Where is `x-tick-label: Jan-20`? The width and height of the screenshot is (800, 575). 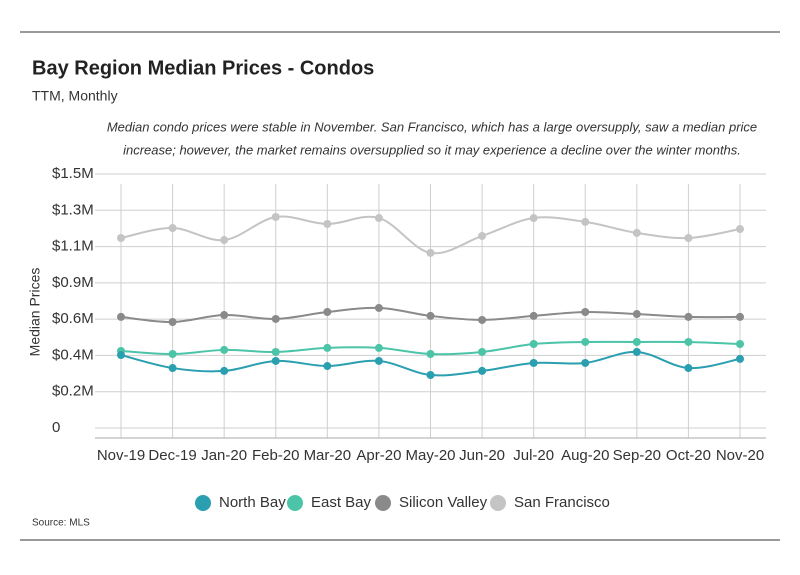 x-tick-label: Jan-20 is located at coordinates (224, 455).